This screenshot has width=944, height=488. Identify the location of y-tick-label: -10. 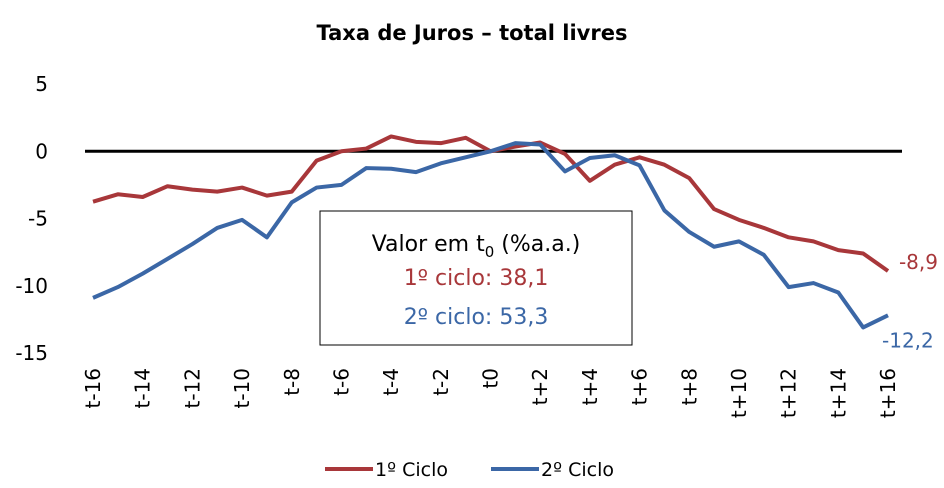
(31, 286).